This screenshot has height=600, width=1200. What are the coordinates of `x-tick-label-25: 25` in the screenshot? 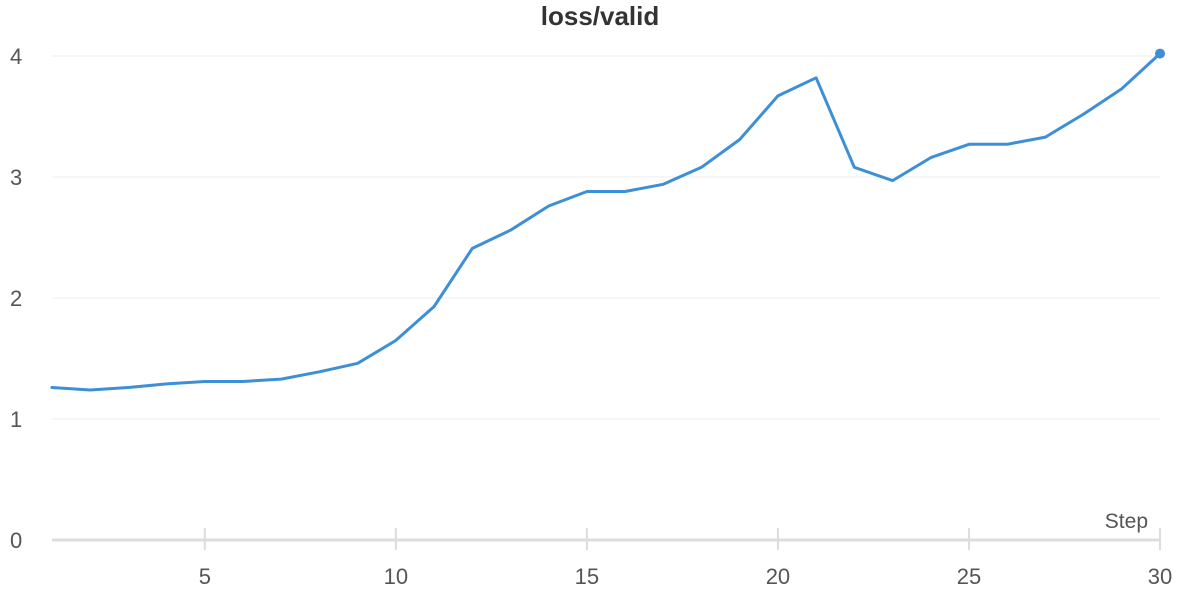 It's located at (969, 576).